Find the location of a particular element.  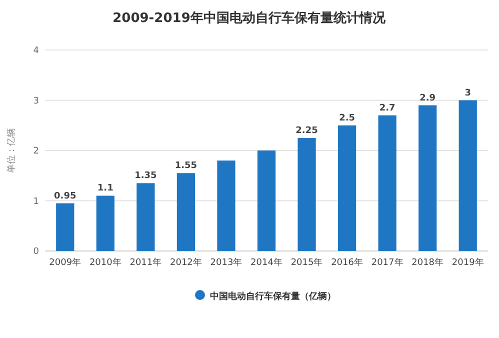

y-tick-label: 4 is located at coordinates (36, 51).